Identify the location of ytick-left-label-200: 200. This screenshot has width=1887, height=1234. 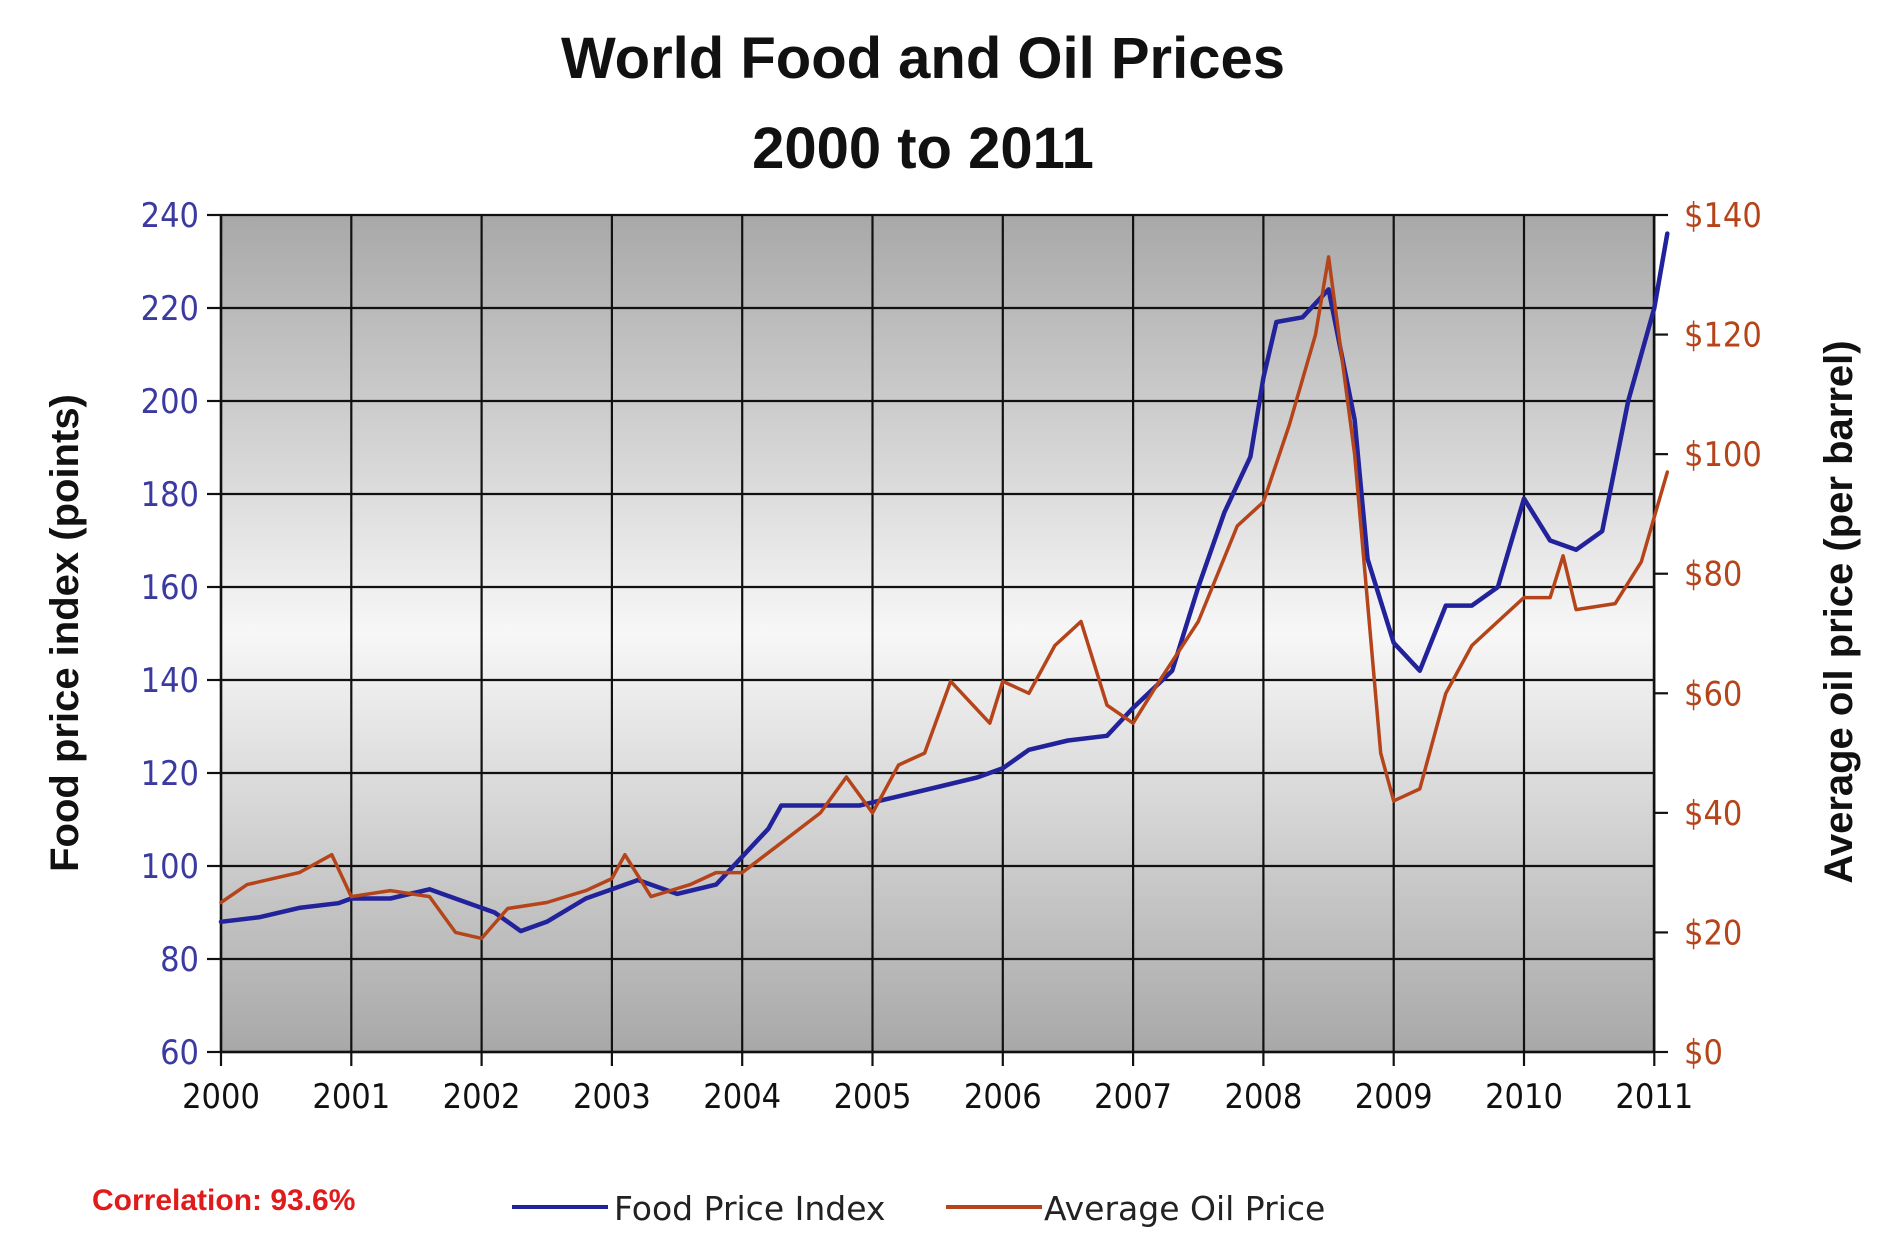
(170, 402).